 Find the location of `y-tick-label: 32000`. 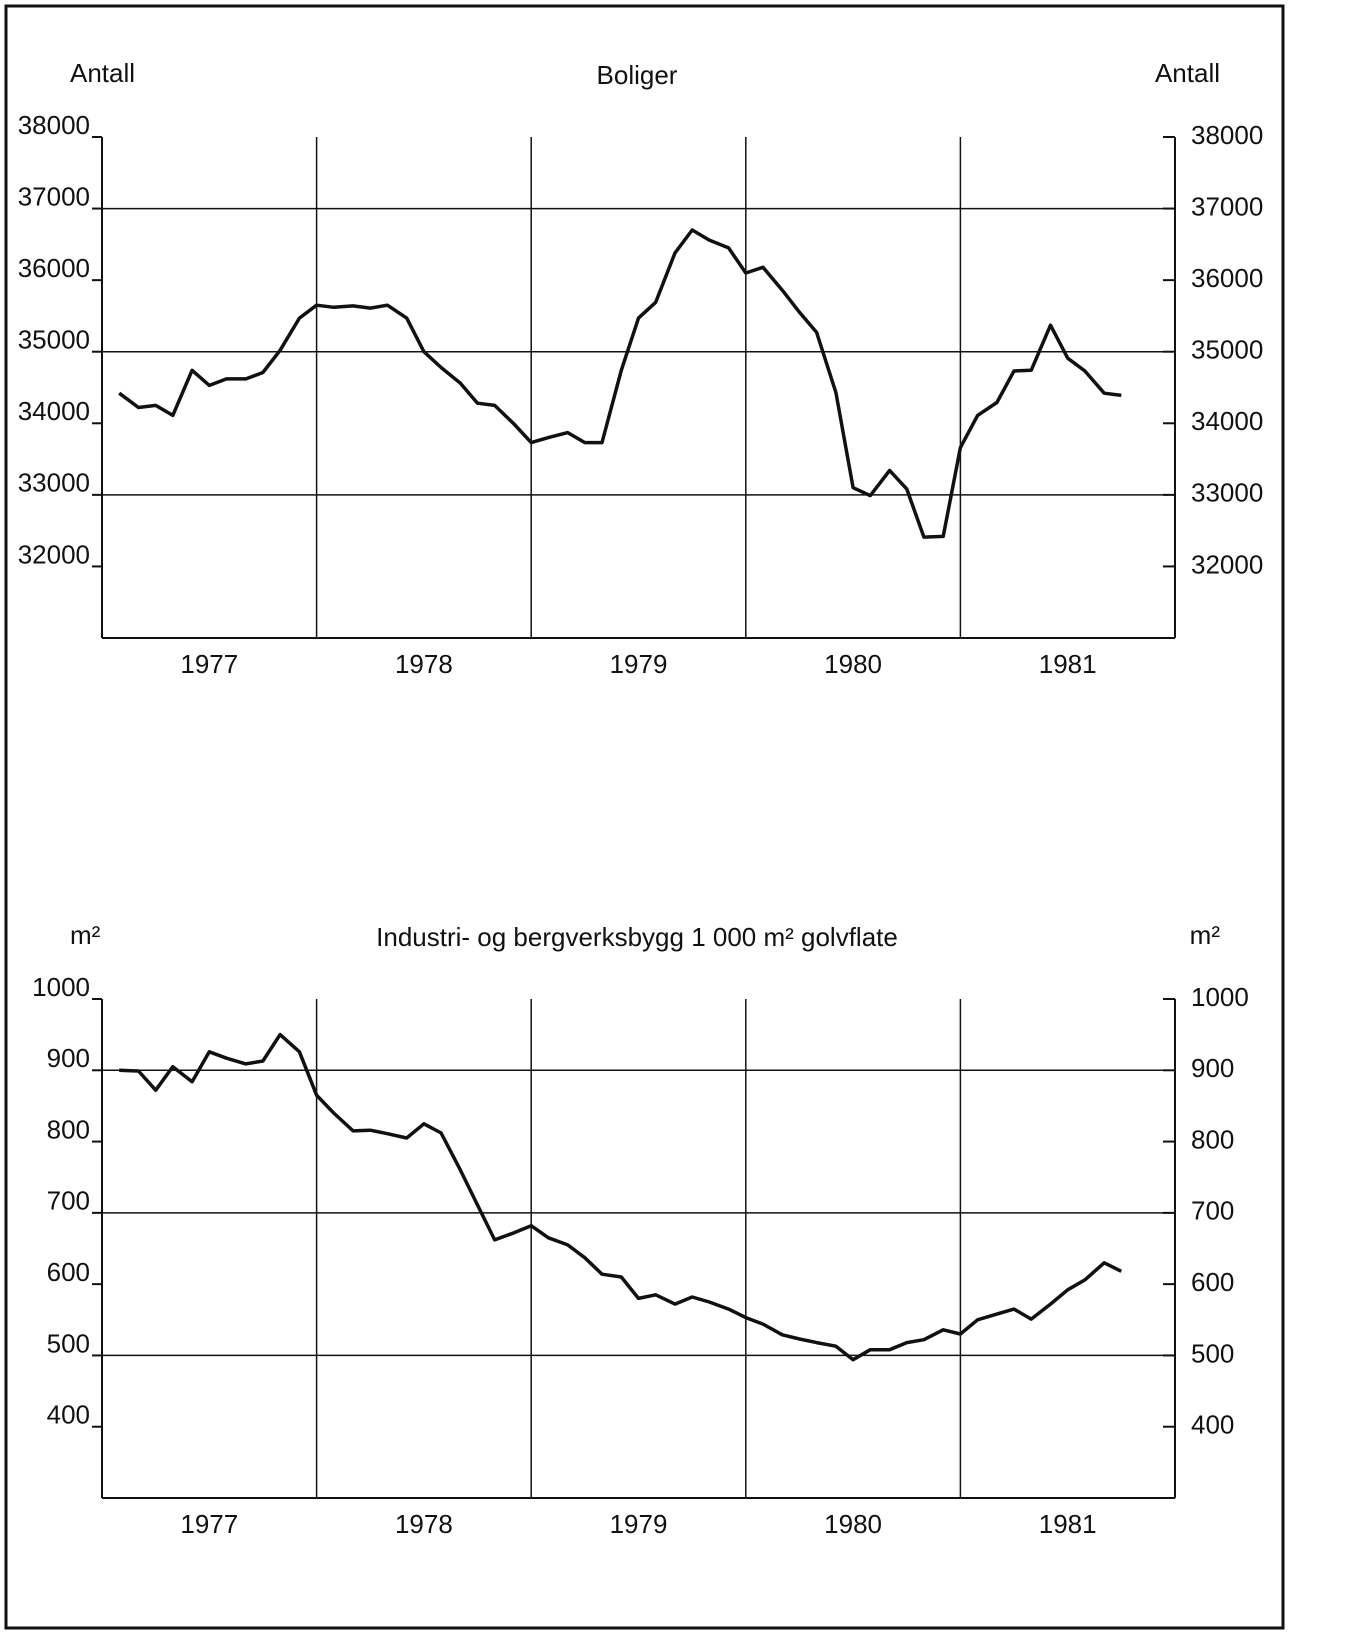

y-tick-label: 32000 is located at coordinates (54, 554).